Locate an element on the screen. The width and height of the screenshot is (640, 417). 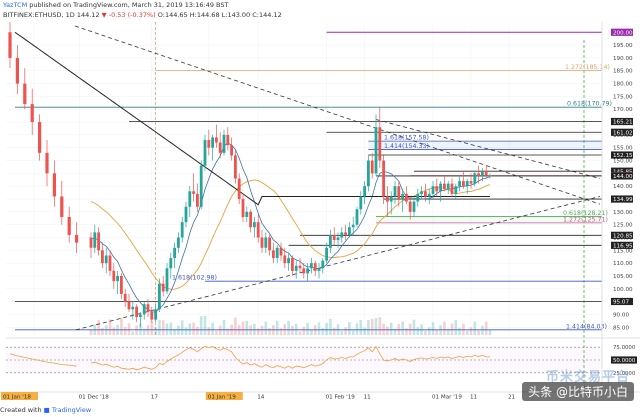
price-level-label: 134.99 is located at coordinates (623, 200).